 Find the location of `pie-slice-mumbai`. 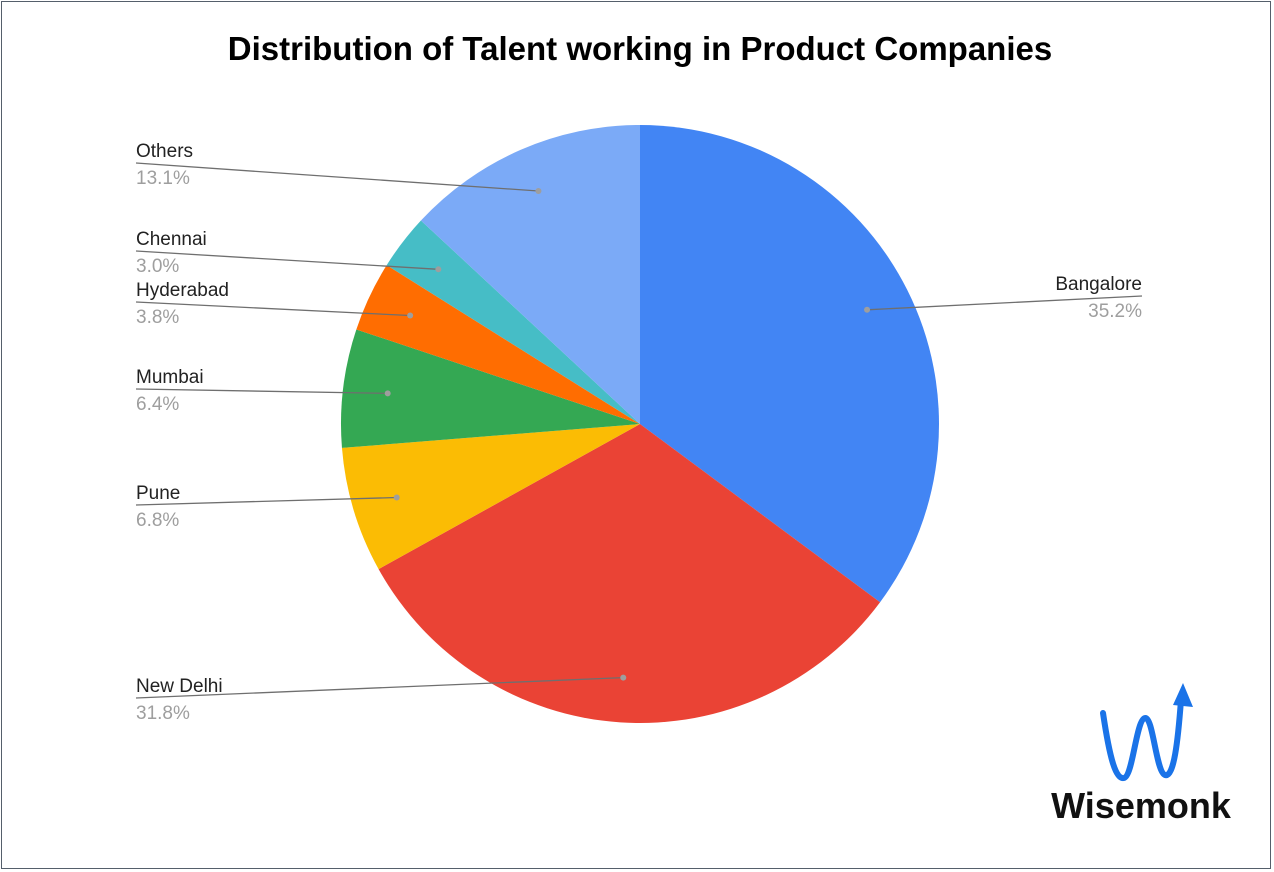

pie-slice-mumbai is located at coordinates (490, 388).